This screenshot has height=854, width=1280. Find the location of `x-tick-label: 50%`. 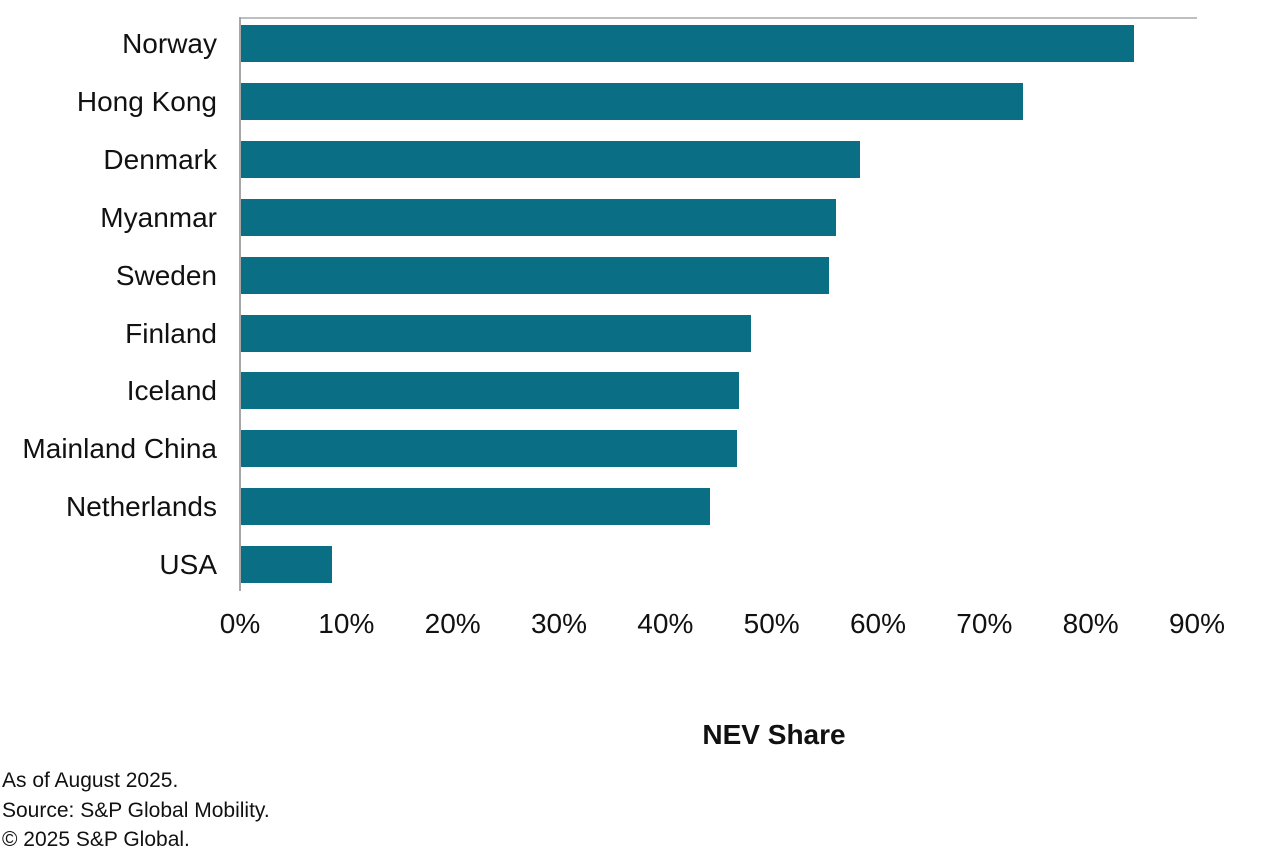

x-tick-label: 50% is located at coordinates (771, 623).